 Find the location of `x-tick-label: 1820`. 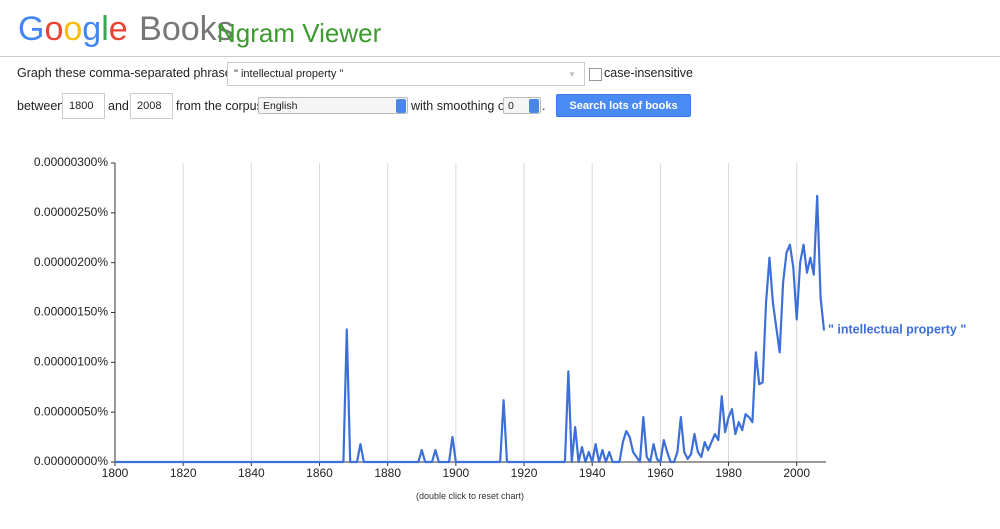

x-tick-label: 1820 is located at coordinates (183, 473).